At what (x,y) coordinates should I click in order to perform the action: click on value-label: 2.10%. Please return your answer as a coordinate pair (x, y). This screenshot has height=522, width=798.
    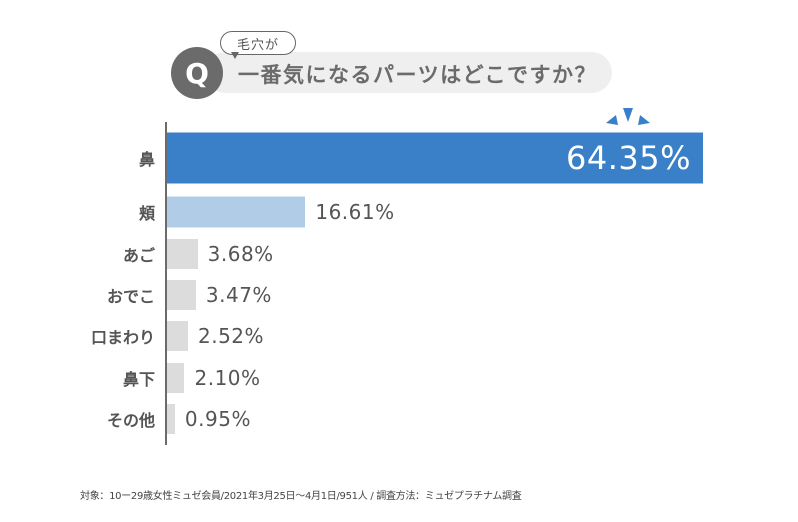
    Looking at the image, I should click on (227, 378).